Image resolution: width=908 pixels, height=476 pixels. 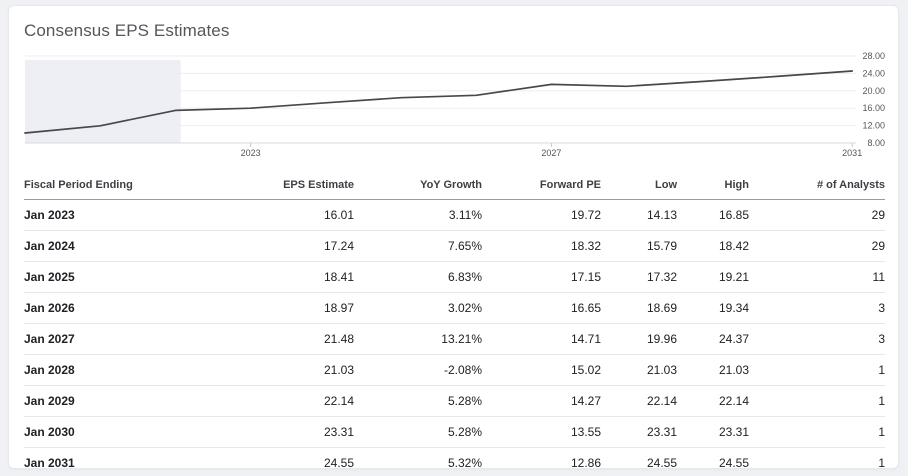 I want to click on value-cell: 18.42, so click(x=713, y=246).